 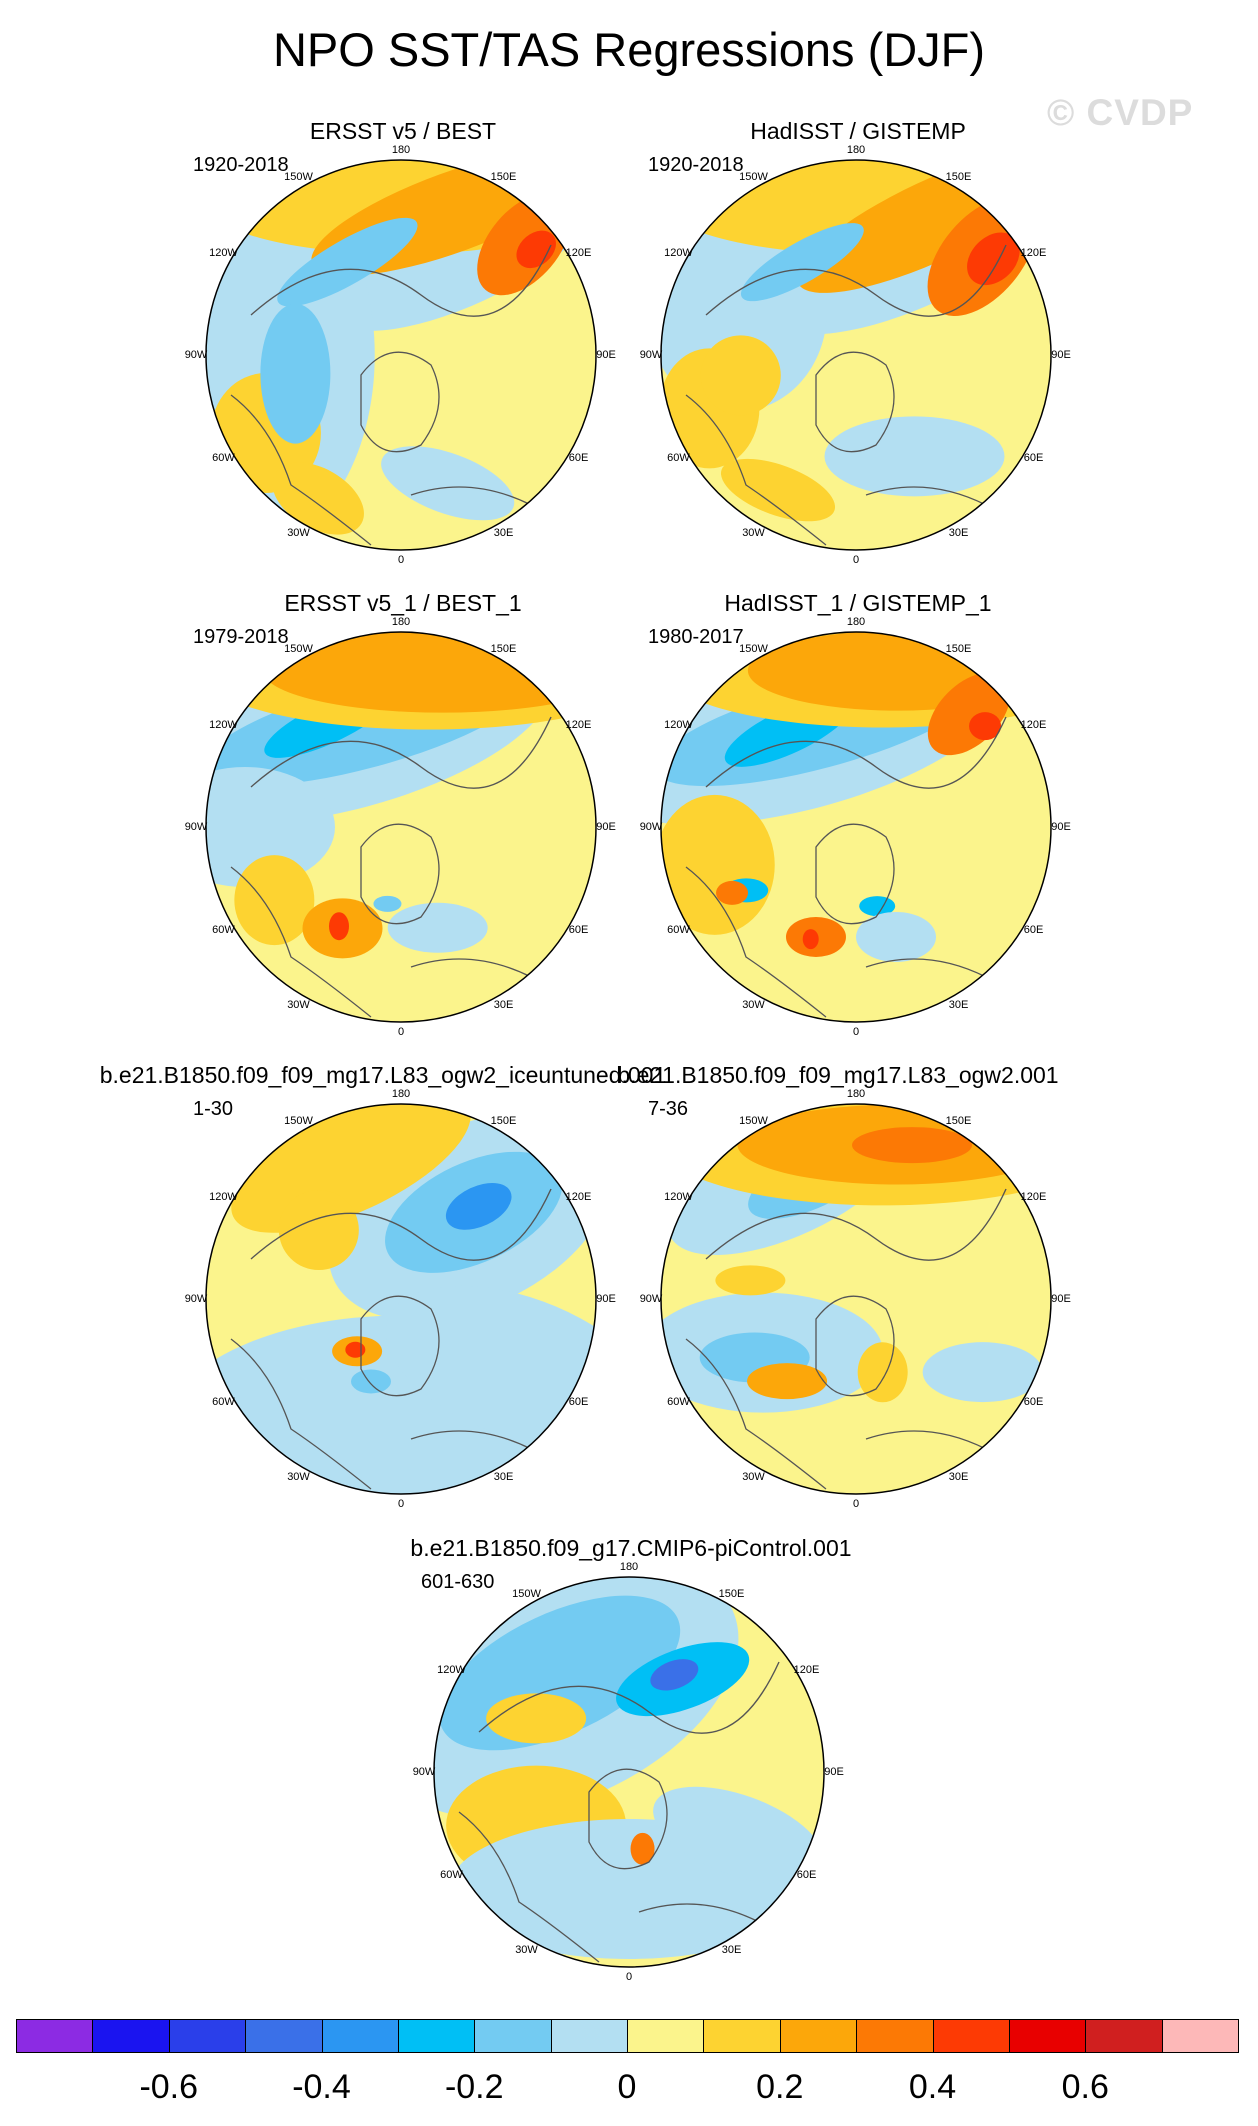 What do you see at coordinates (858, 131) in the screenshot?
I see `panel-title: HadISST / GISTEMP` at bounding box center [858, 131].